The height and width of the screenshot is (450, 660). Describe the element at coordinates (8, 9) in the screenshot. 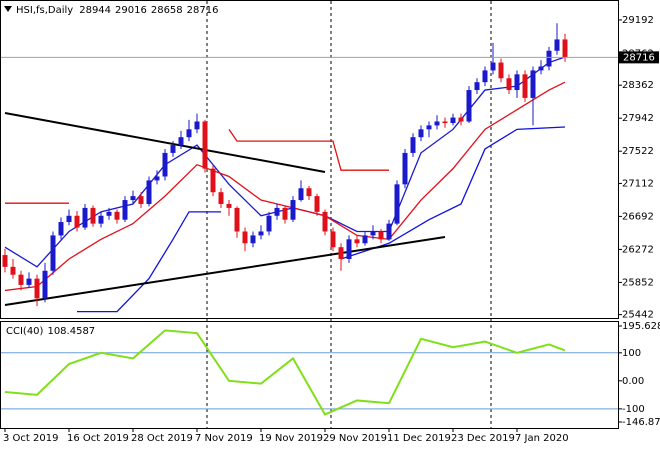

I see `menu-arrow` at that location.